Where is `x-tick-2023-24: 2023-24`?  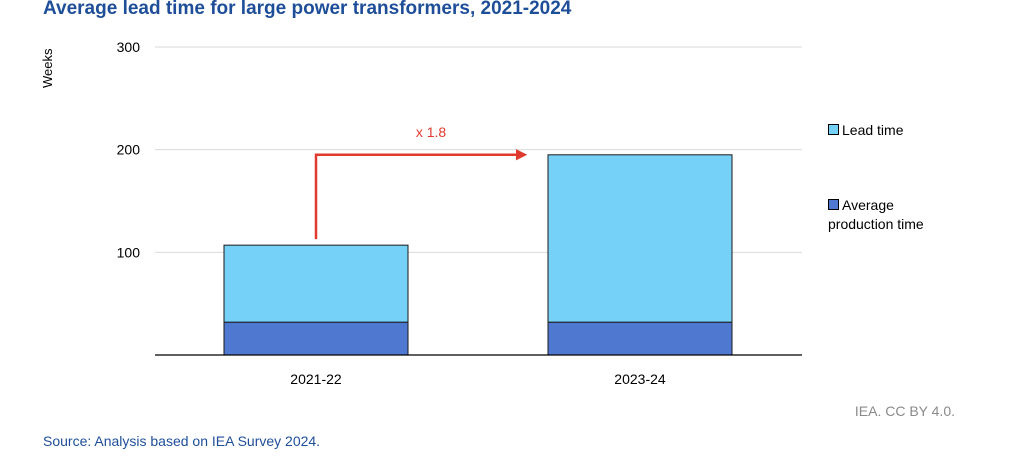
x-tick-2023-24: 2023-24 is located at coordinates (640, 379).